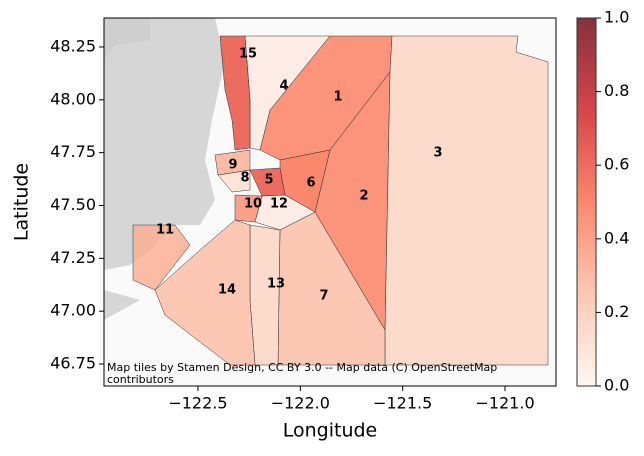  I want to click on y-tick-label: 47.50, so click(73, 204).